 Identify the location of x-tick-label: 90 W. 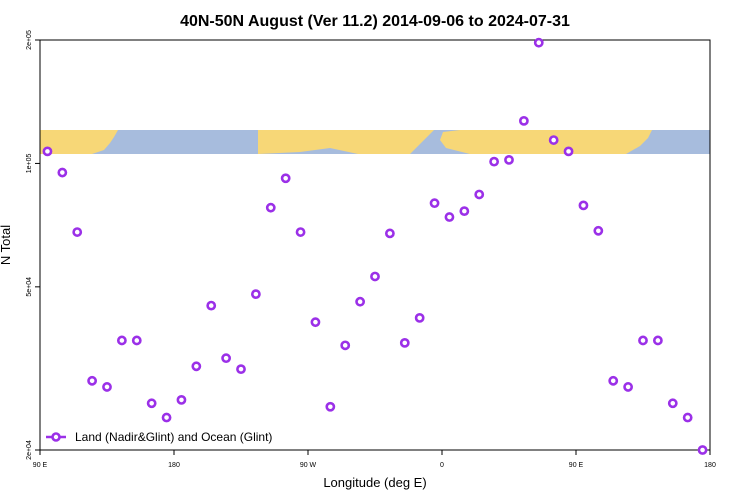
(308, 465).